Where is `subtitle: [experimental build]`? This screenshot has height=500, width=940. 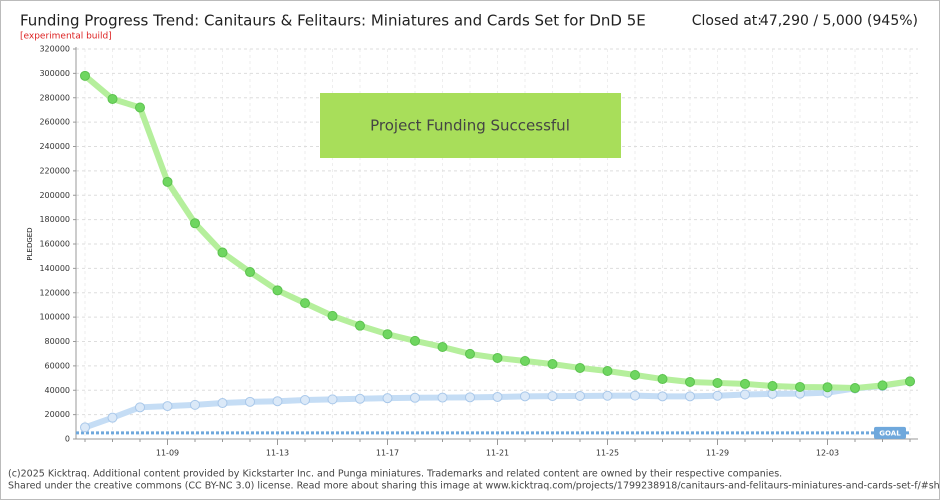 subtitle: [experimental build] is located at coordinates (66, 37).